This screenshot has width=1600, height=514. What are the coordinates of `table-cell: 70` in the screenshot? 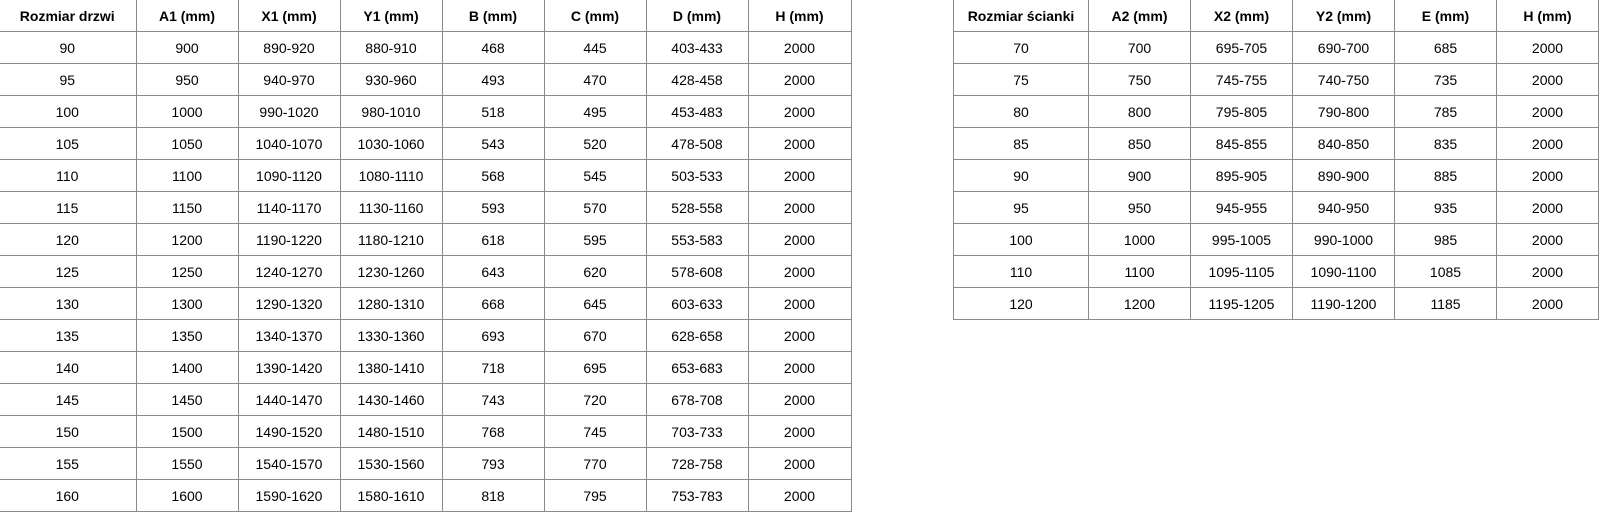 It's located at (1021, 47).